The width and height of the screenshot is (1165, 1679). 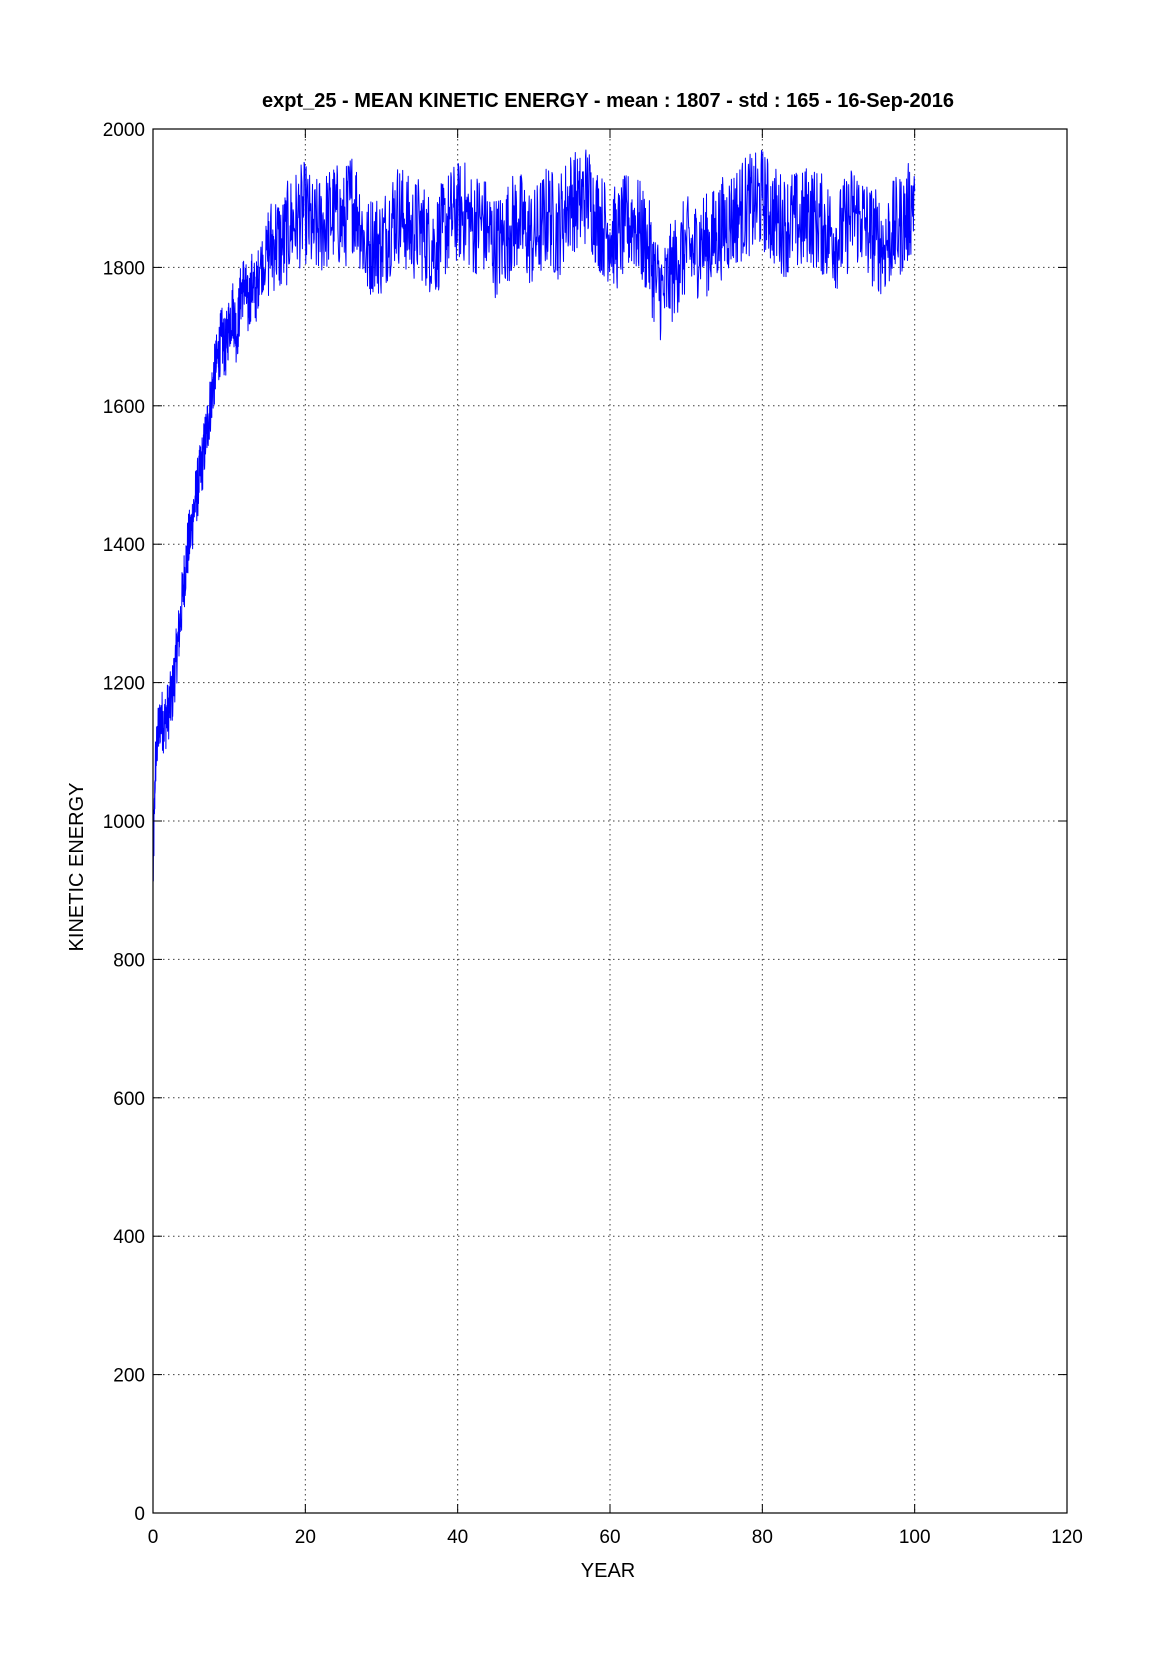 I want to click on x-tick-label: 0, so click(x=153, y=1537).